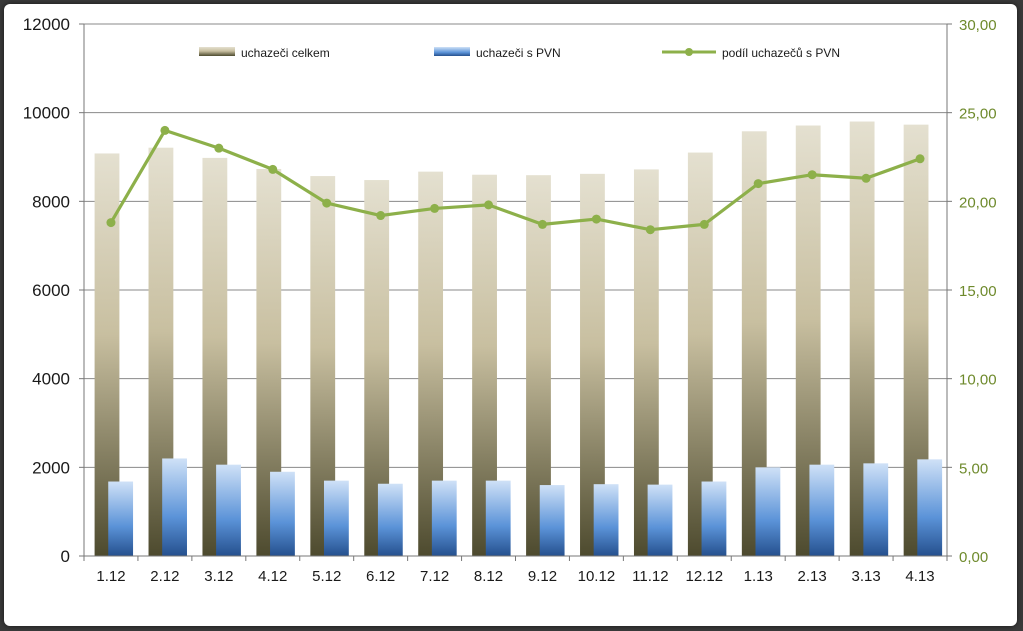 This screenshot has width=1023, height=631. What do you see at coordinates (978, 380) in the screenshot?
I see `right-axis-tick-label: 10,00` at bounding box center [978, 380].